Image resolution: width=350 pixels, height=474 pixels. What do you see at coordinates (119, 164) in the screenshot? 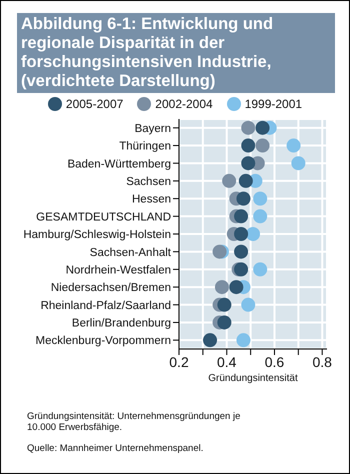
I see `y-tick-label: Baden-Württemberg` at bounding box center [119, 164].